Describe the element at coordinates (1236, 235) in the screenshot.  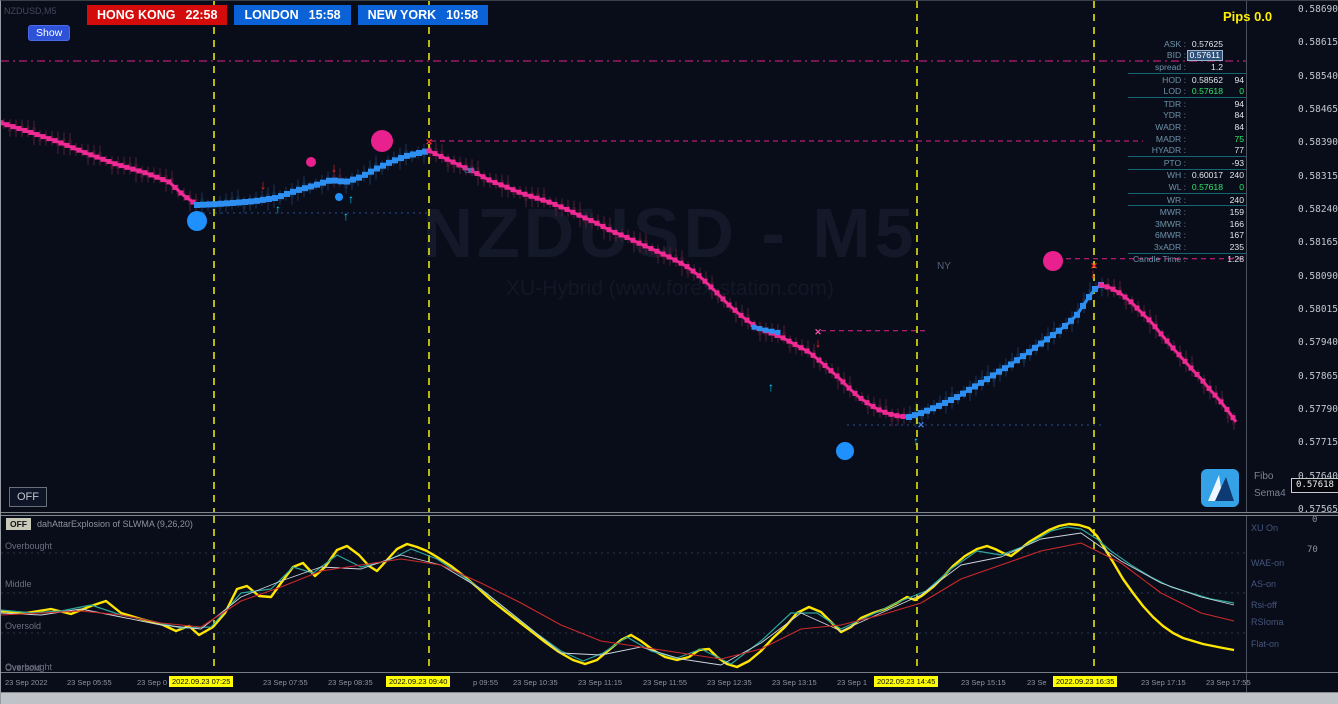
I see `quote-value: 167` at that location.